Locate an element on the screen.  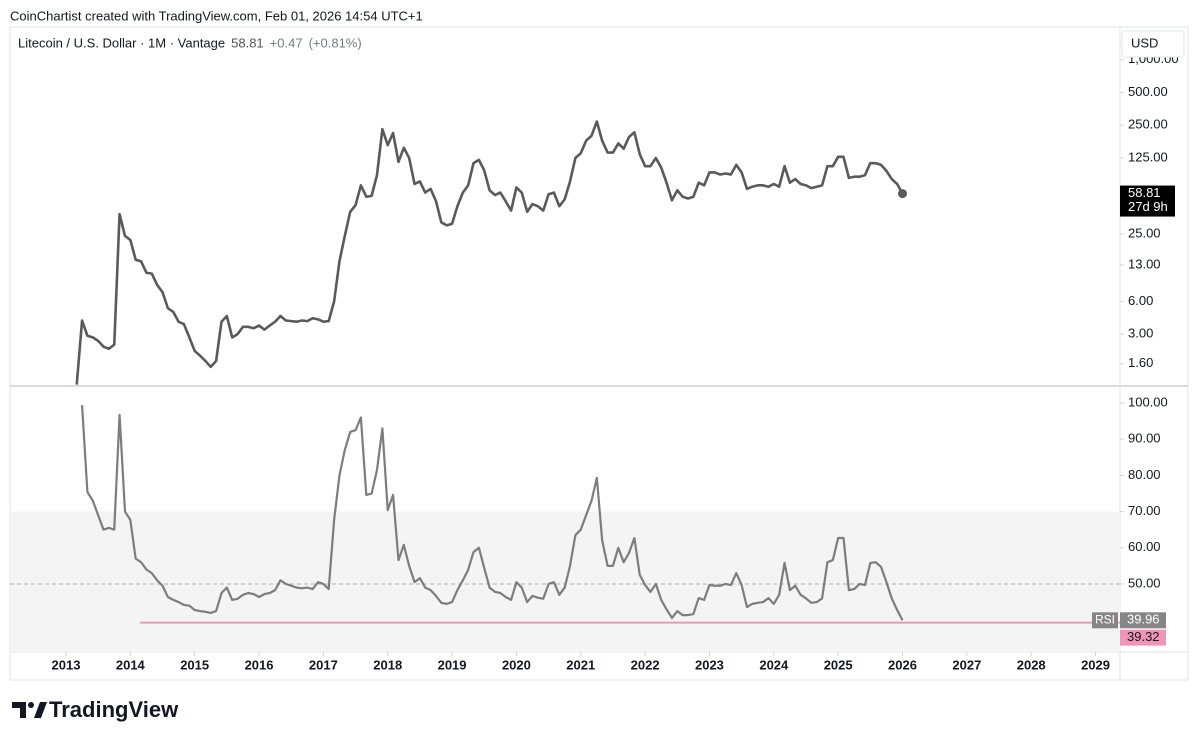
y-tick-label: 3.00 is located at coordinates (1140, 333).